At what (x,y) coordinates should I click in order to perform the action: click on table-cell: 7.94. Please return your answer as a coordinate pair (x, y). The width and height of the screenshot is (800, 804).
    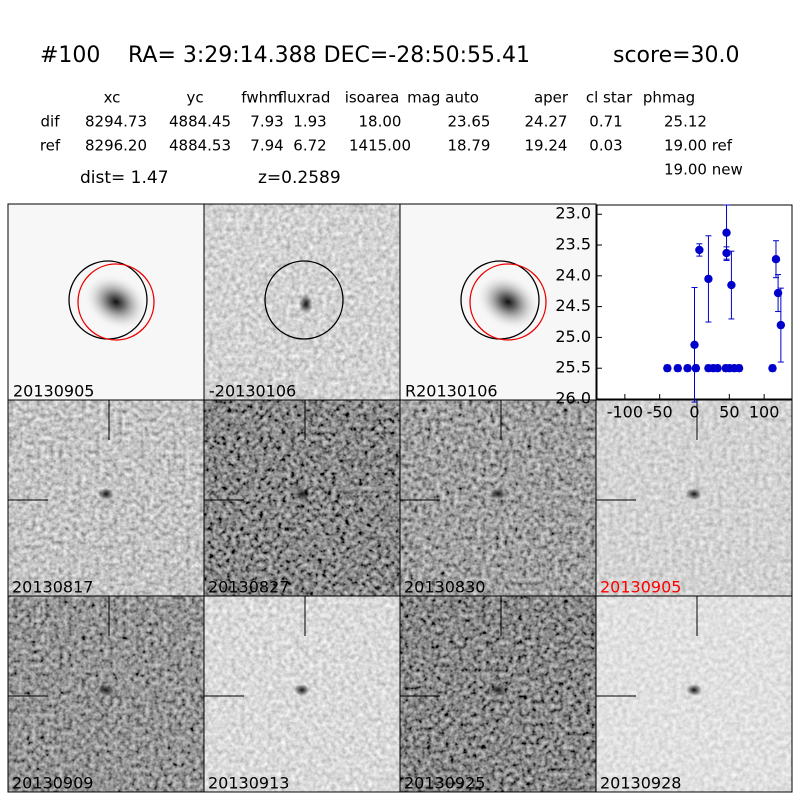
    Looking at the image, I should click on (266, 146).